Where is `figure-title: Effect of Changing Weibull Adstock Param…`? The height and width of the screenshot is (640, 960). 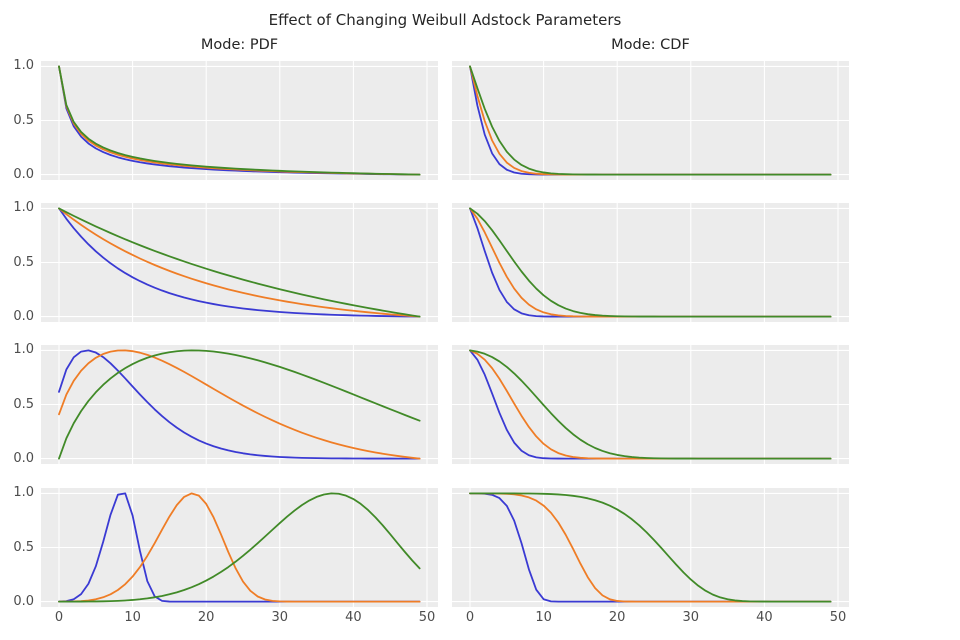
figure-title: Effect of Changing Weibull Adstock Param… is located at coordinates (445, 20).